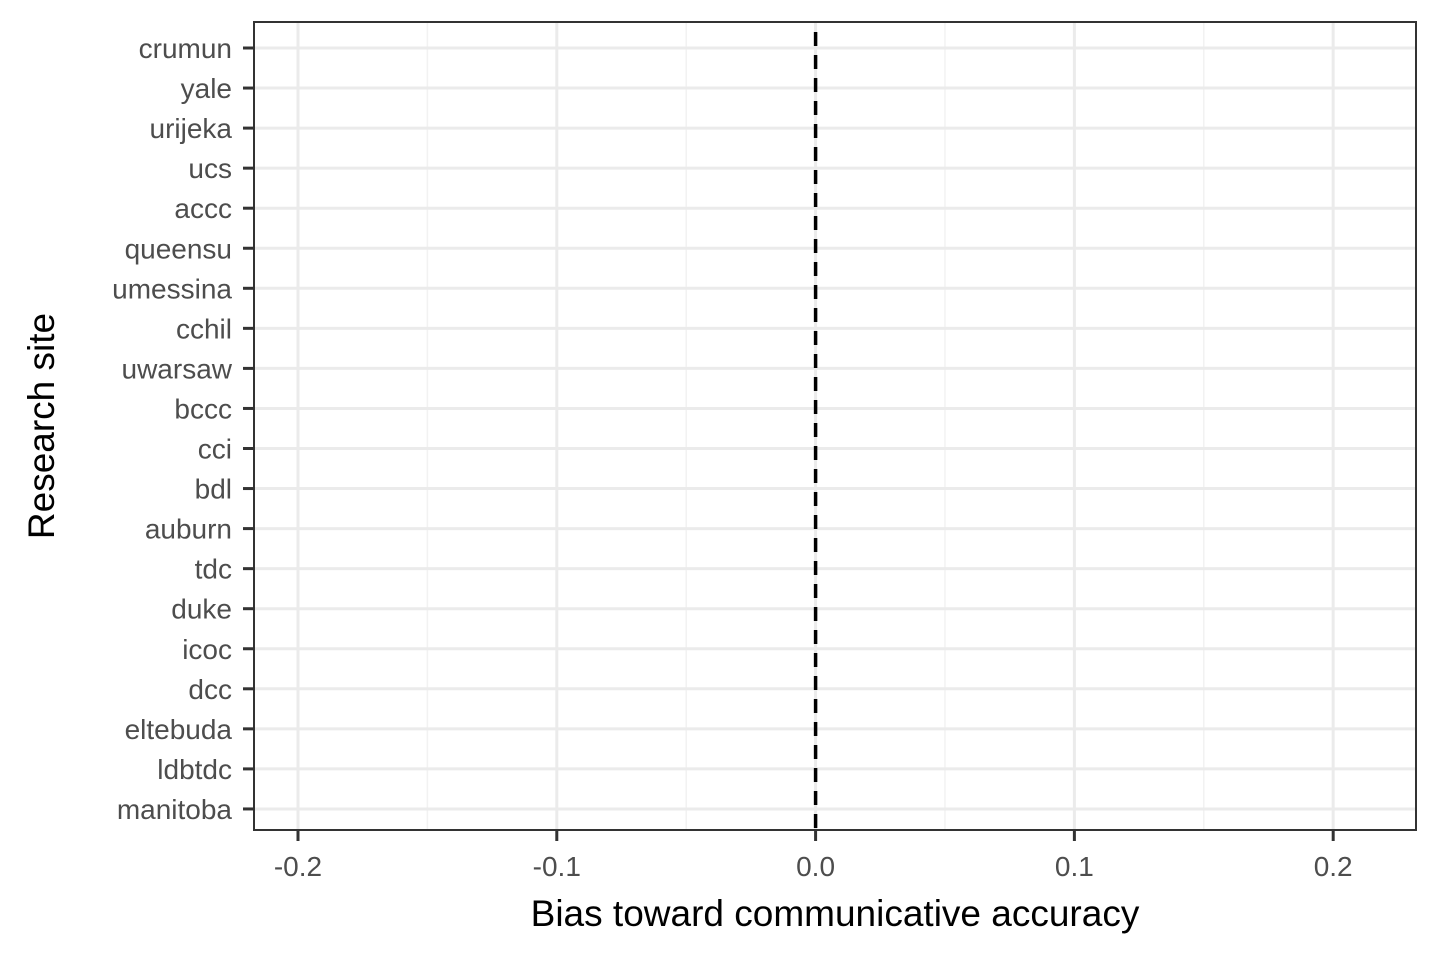  What do you see at coordinates (557, 866) in the screenshot?
I see `x-tick-label: -0.1` at bounding box center [557, 866].